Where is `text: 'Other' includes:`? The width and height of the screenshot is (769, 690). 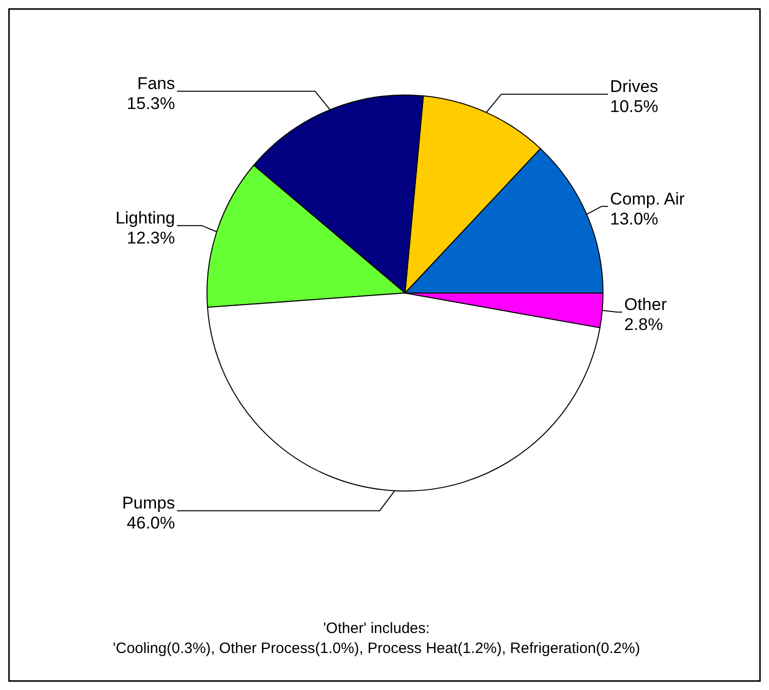
text: 'Other' includes: is located at coordinates (376, 628).